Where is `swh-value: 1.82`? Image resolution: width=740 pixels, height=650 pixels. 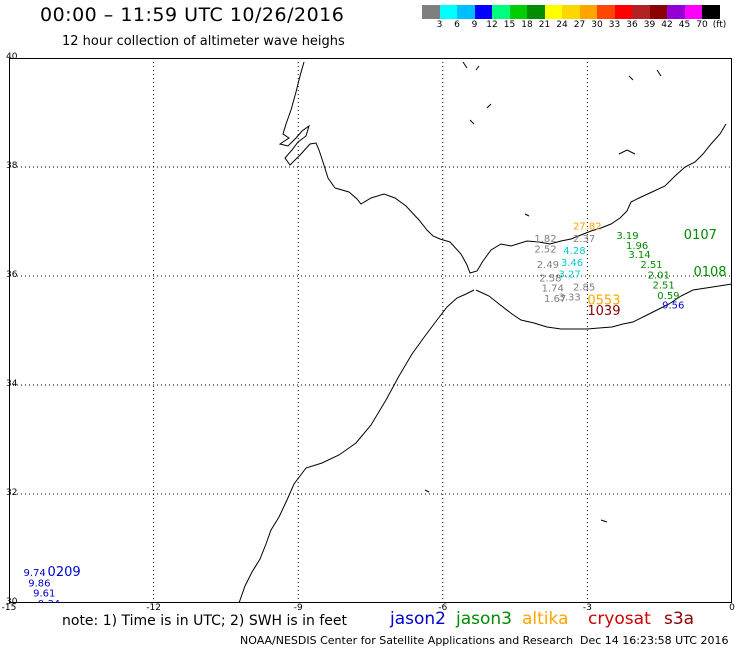
swh-value: 1.82 is located at coordinates (545, 239).